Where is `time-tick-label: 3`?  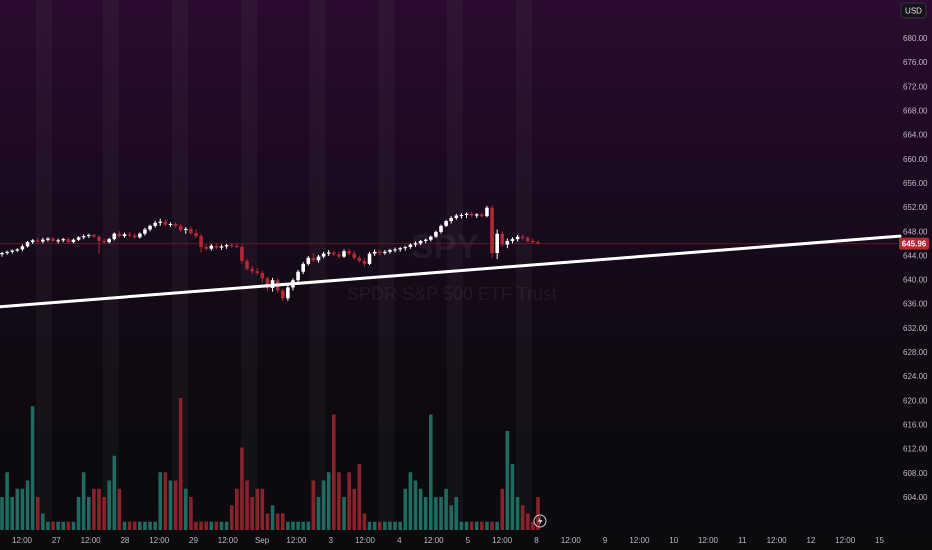 time-tick-label: 3 is located at coordinates (330, 540).